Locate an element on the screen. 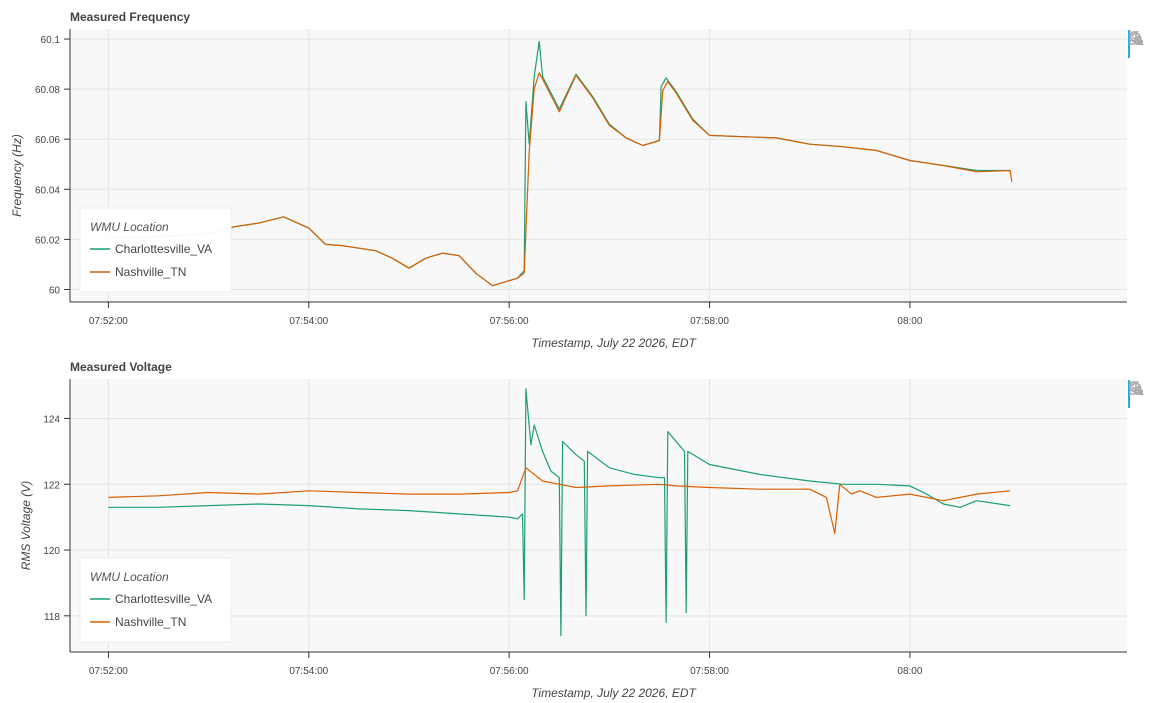 This screenshot has height=703, width=1169. y-tick-label: 60.08 is located at coordinates (47, 90).